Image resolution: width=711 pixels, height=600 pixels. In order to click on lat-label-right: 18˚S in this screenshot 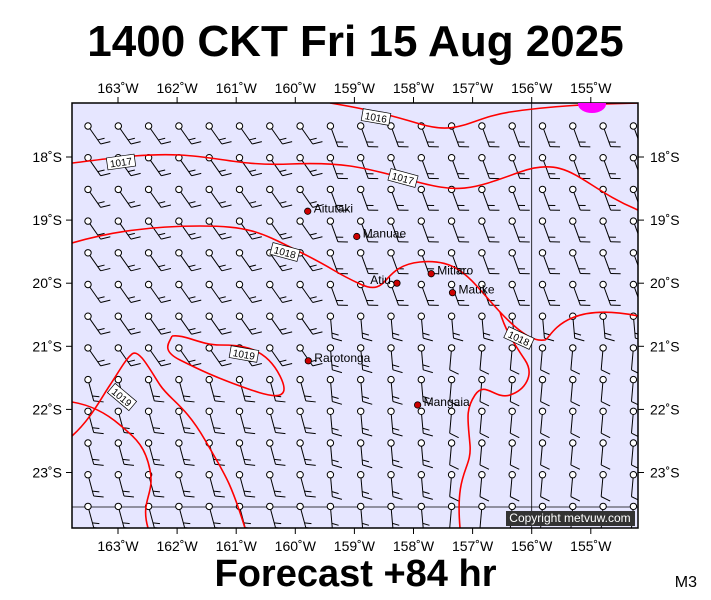, I will do `click(665, 157)`.